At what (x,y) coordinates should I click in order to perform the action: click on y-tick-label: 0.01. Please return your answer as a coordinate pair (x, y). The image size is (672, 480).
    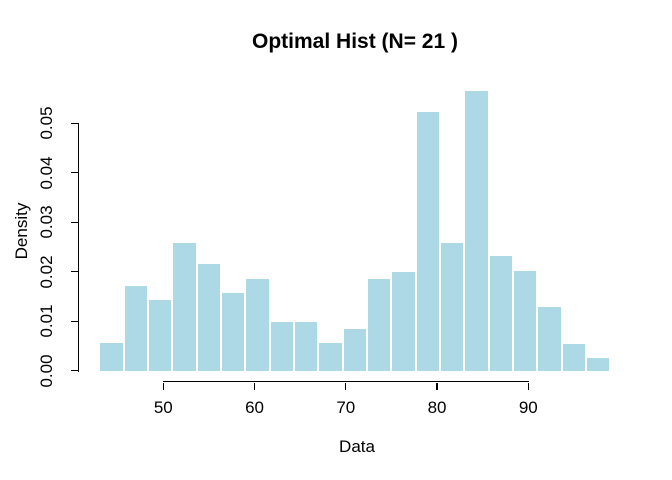
    Looking at the image, I should click on (46, 321).